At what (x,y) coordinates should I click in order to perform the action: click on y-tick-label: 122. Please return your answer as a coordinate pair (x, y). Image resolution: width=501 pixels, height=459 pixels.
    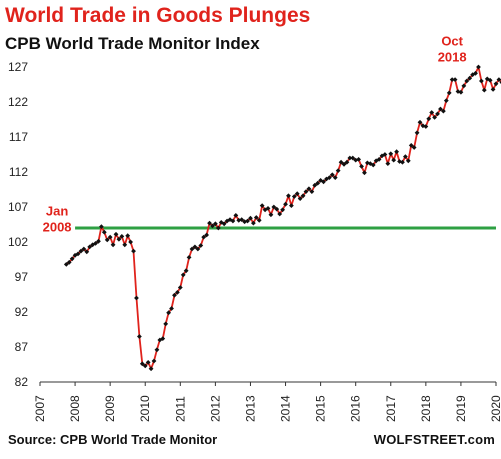
    Looking at the image, I should click on (18, 102).